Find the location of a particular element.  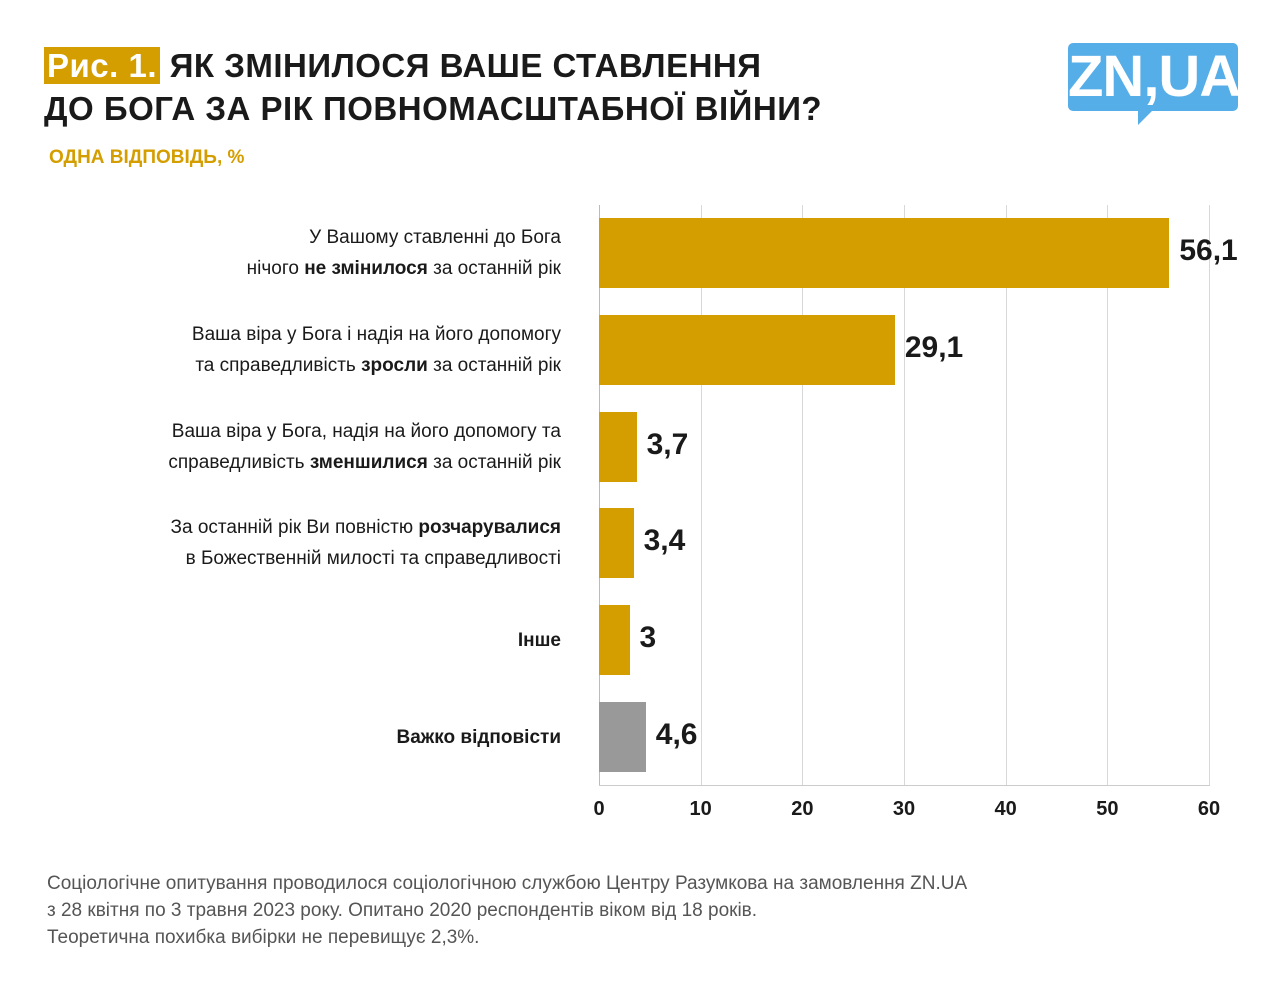

x-tick-label: 10 is located at coordinates (700, 809).